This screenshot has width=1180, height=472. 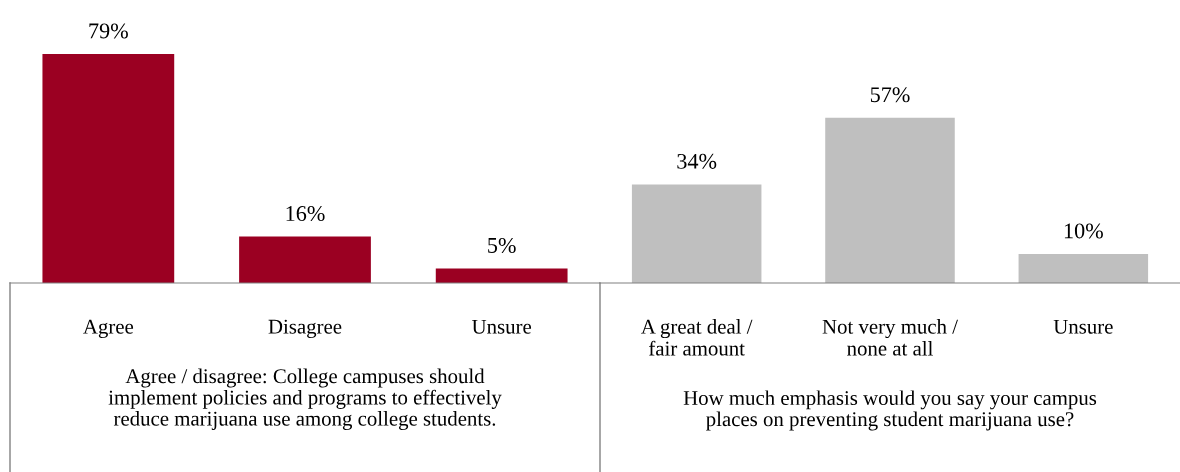 What do you see at coordinates (890, 95) in the screenshot?
I see `data-label: 57%` at bounding box center [890, 95].